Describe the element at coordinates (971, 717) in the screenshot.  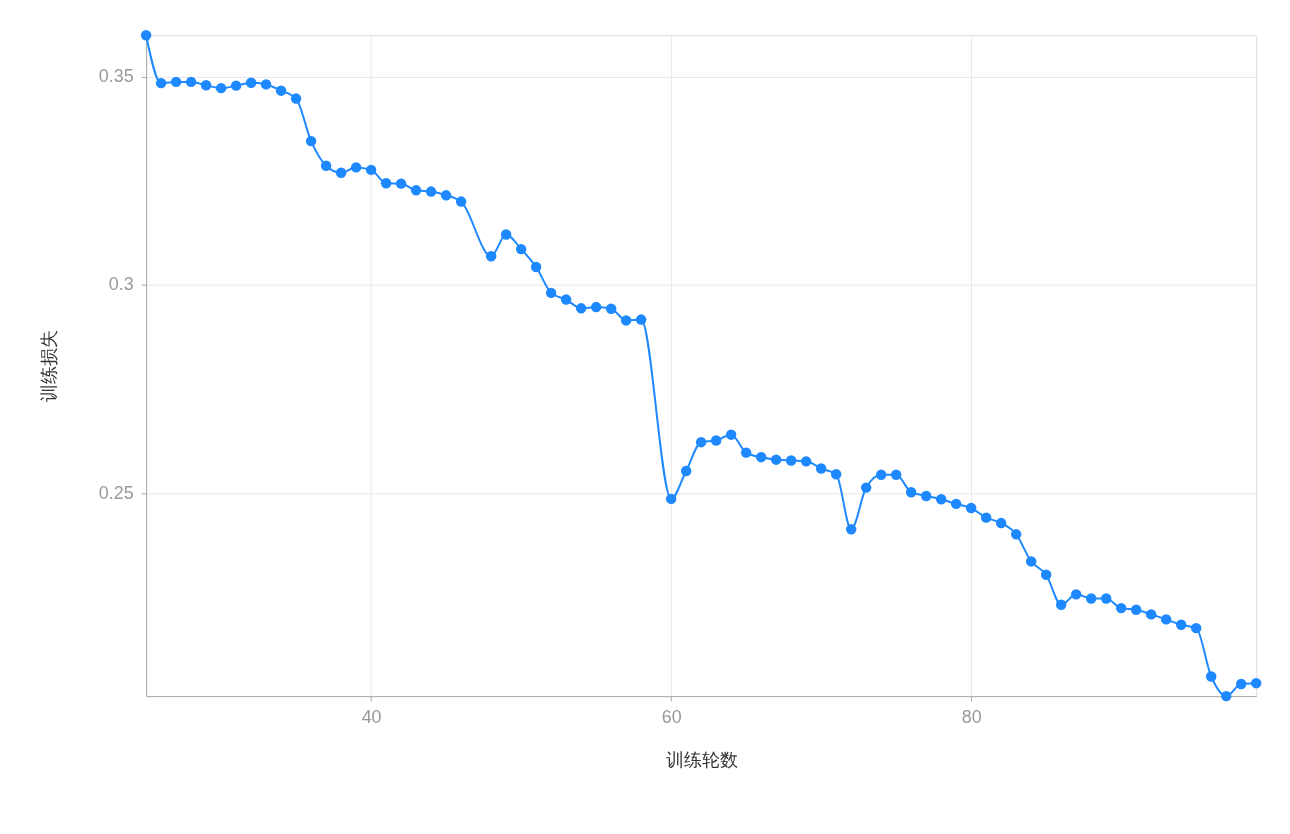
I see `x-tick-label: 80` at that location.